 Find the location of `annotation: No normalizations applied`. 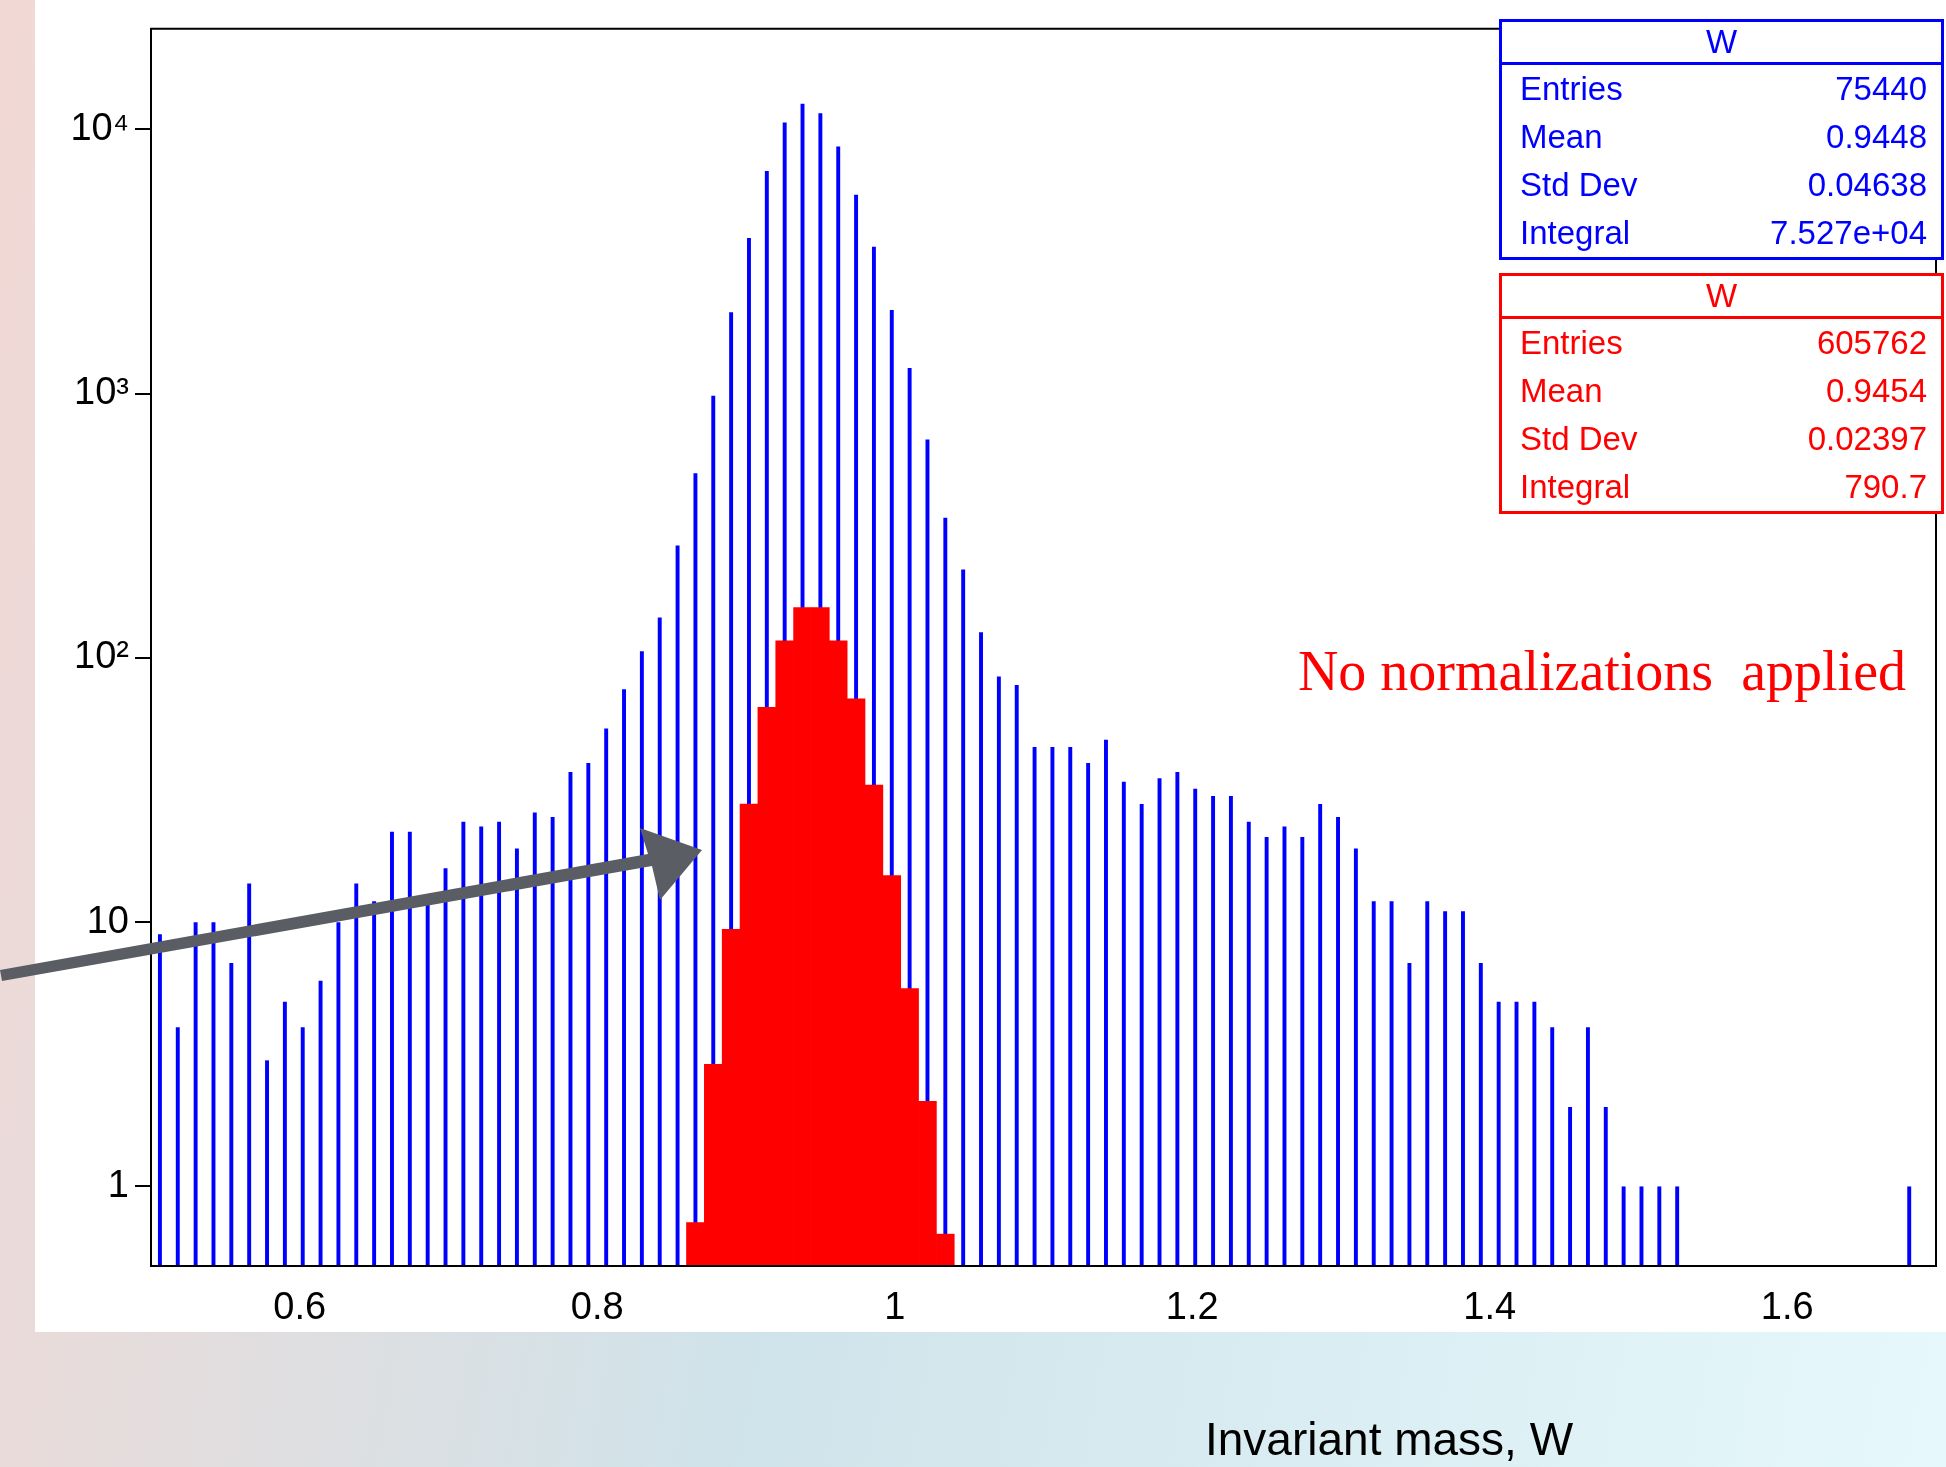

annotation: No normalizations applied is located at coordinates (1601, 671).